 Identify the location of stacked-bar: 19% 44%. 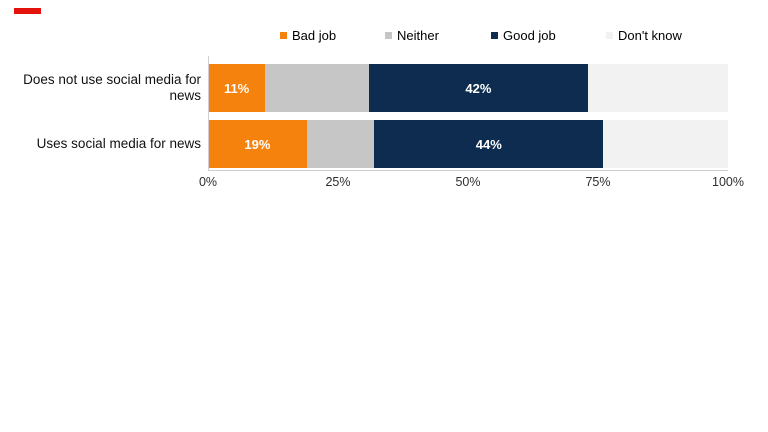
(468, 144).